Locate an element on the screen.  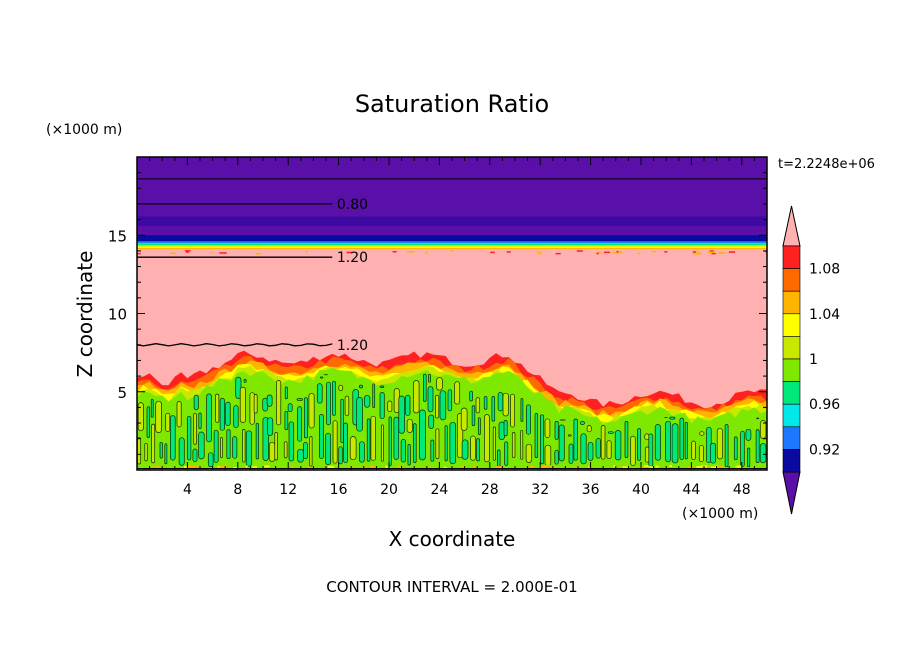
chart-title: Saturation Ratio is located at coordinates (452, 104).